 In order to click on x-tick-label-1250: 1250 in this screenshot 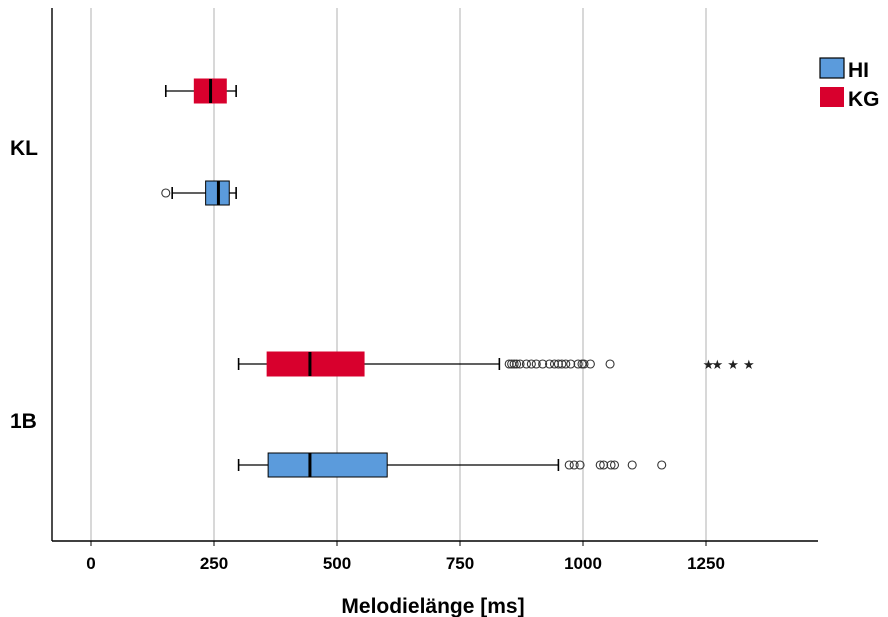, I will do `click(706, 563)`.